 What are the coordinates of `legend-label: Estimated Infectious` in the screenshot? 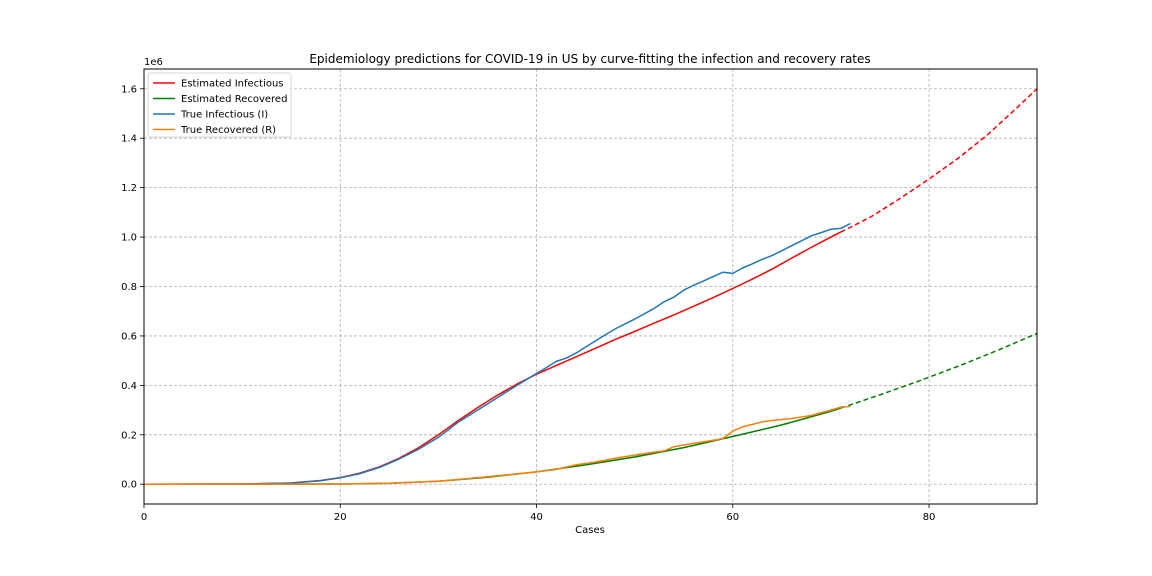 It's located at (232, 84).